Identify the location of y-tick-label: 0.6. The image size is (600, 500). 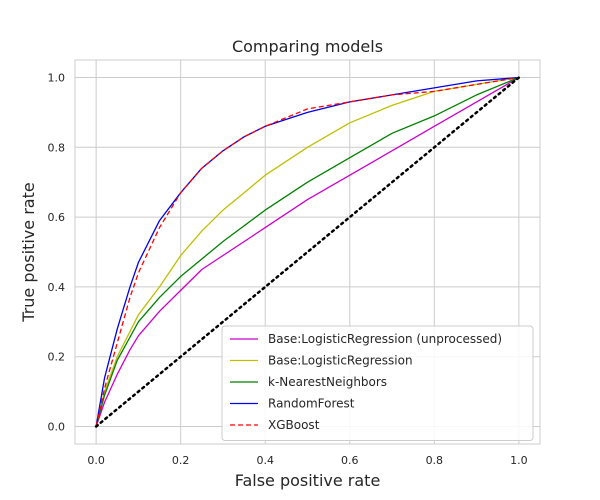
(57, 217).